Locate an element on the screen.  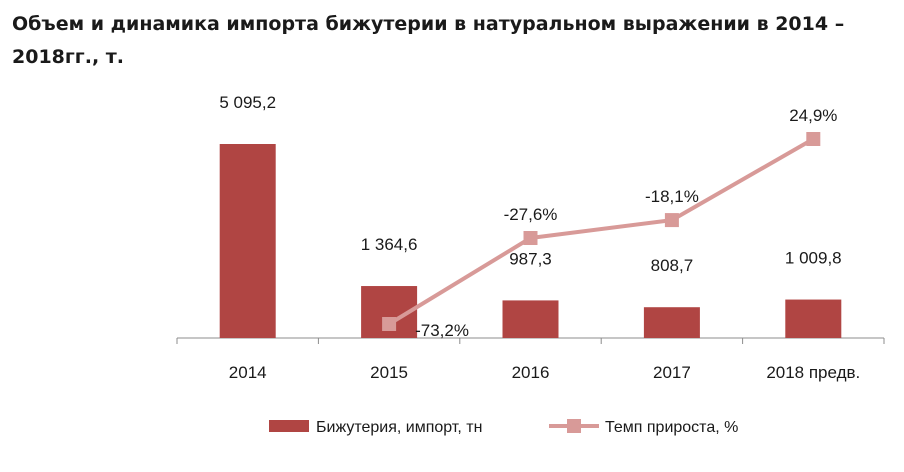
bar-2016 is located at coordinates (530, 319).